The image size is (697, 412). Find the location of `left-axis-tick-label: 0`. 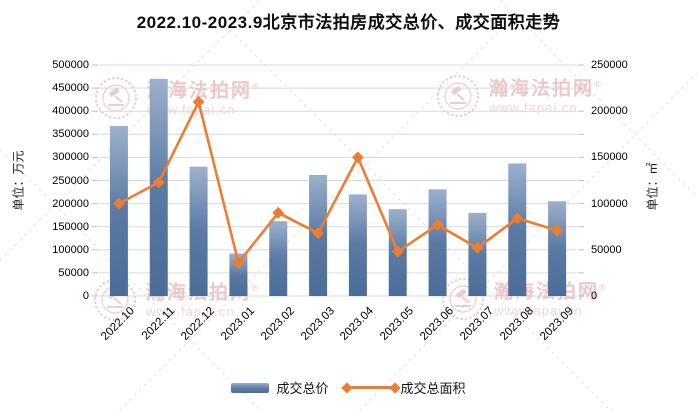

left-axis-tick-label: 0 is located at coordinates (85, 296).